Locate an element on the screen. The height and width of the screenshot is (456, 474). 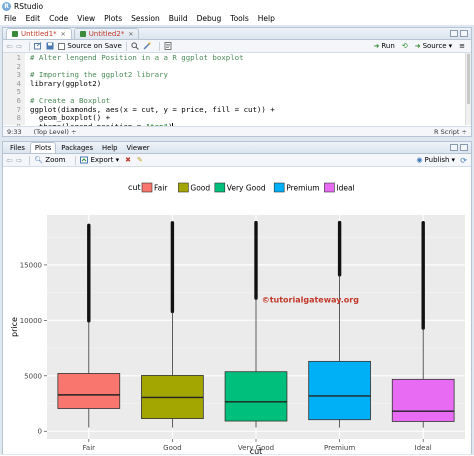
show-in-window-icon is located at coordinates (38, 46).